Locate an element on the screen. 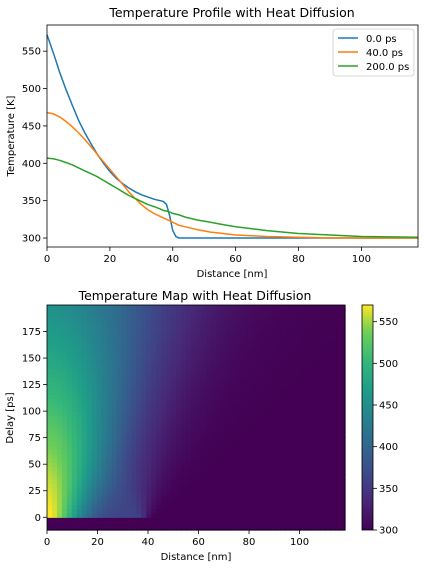  x-tick-label: 0 is located at coordinates (47, 259).